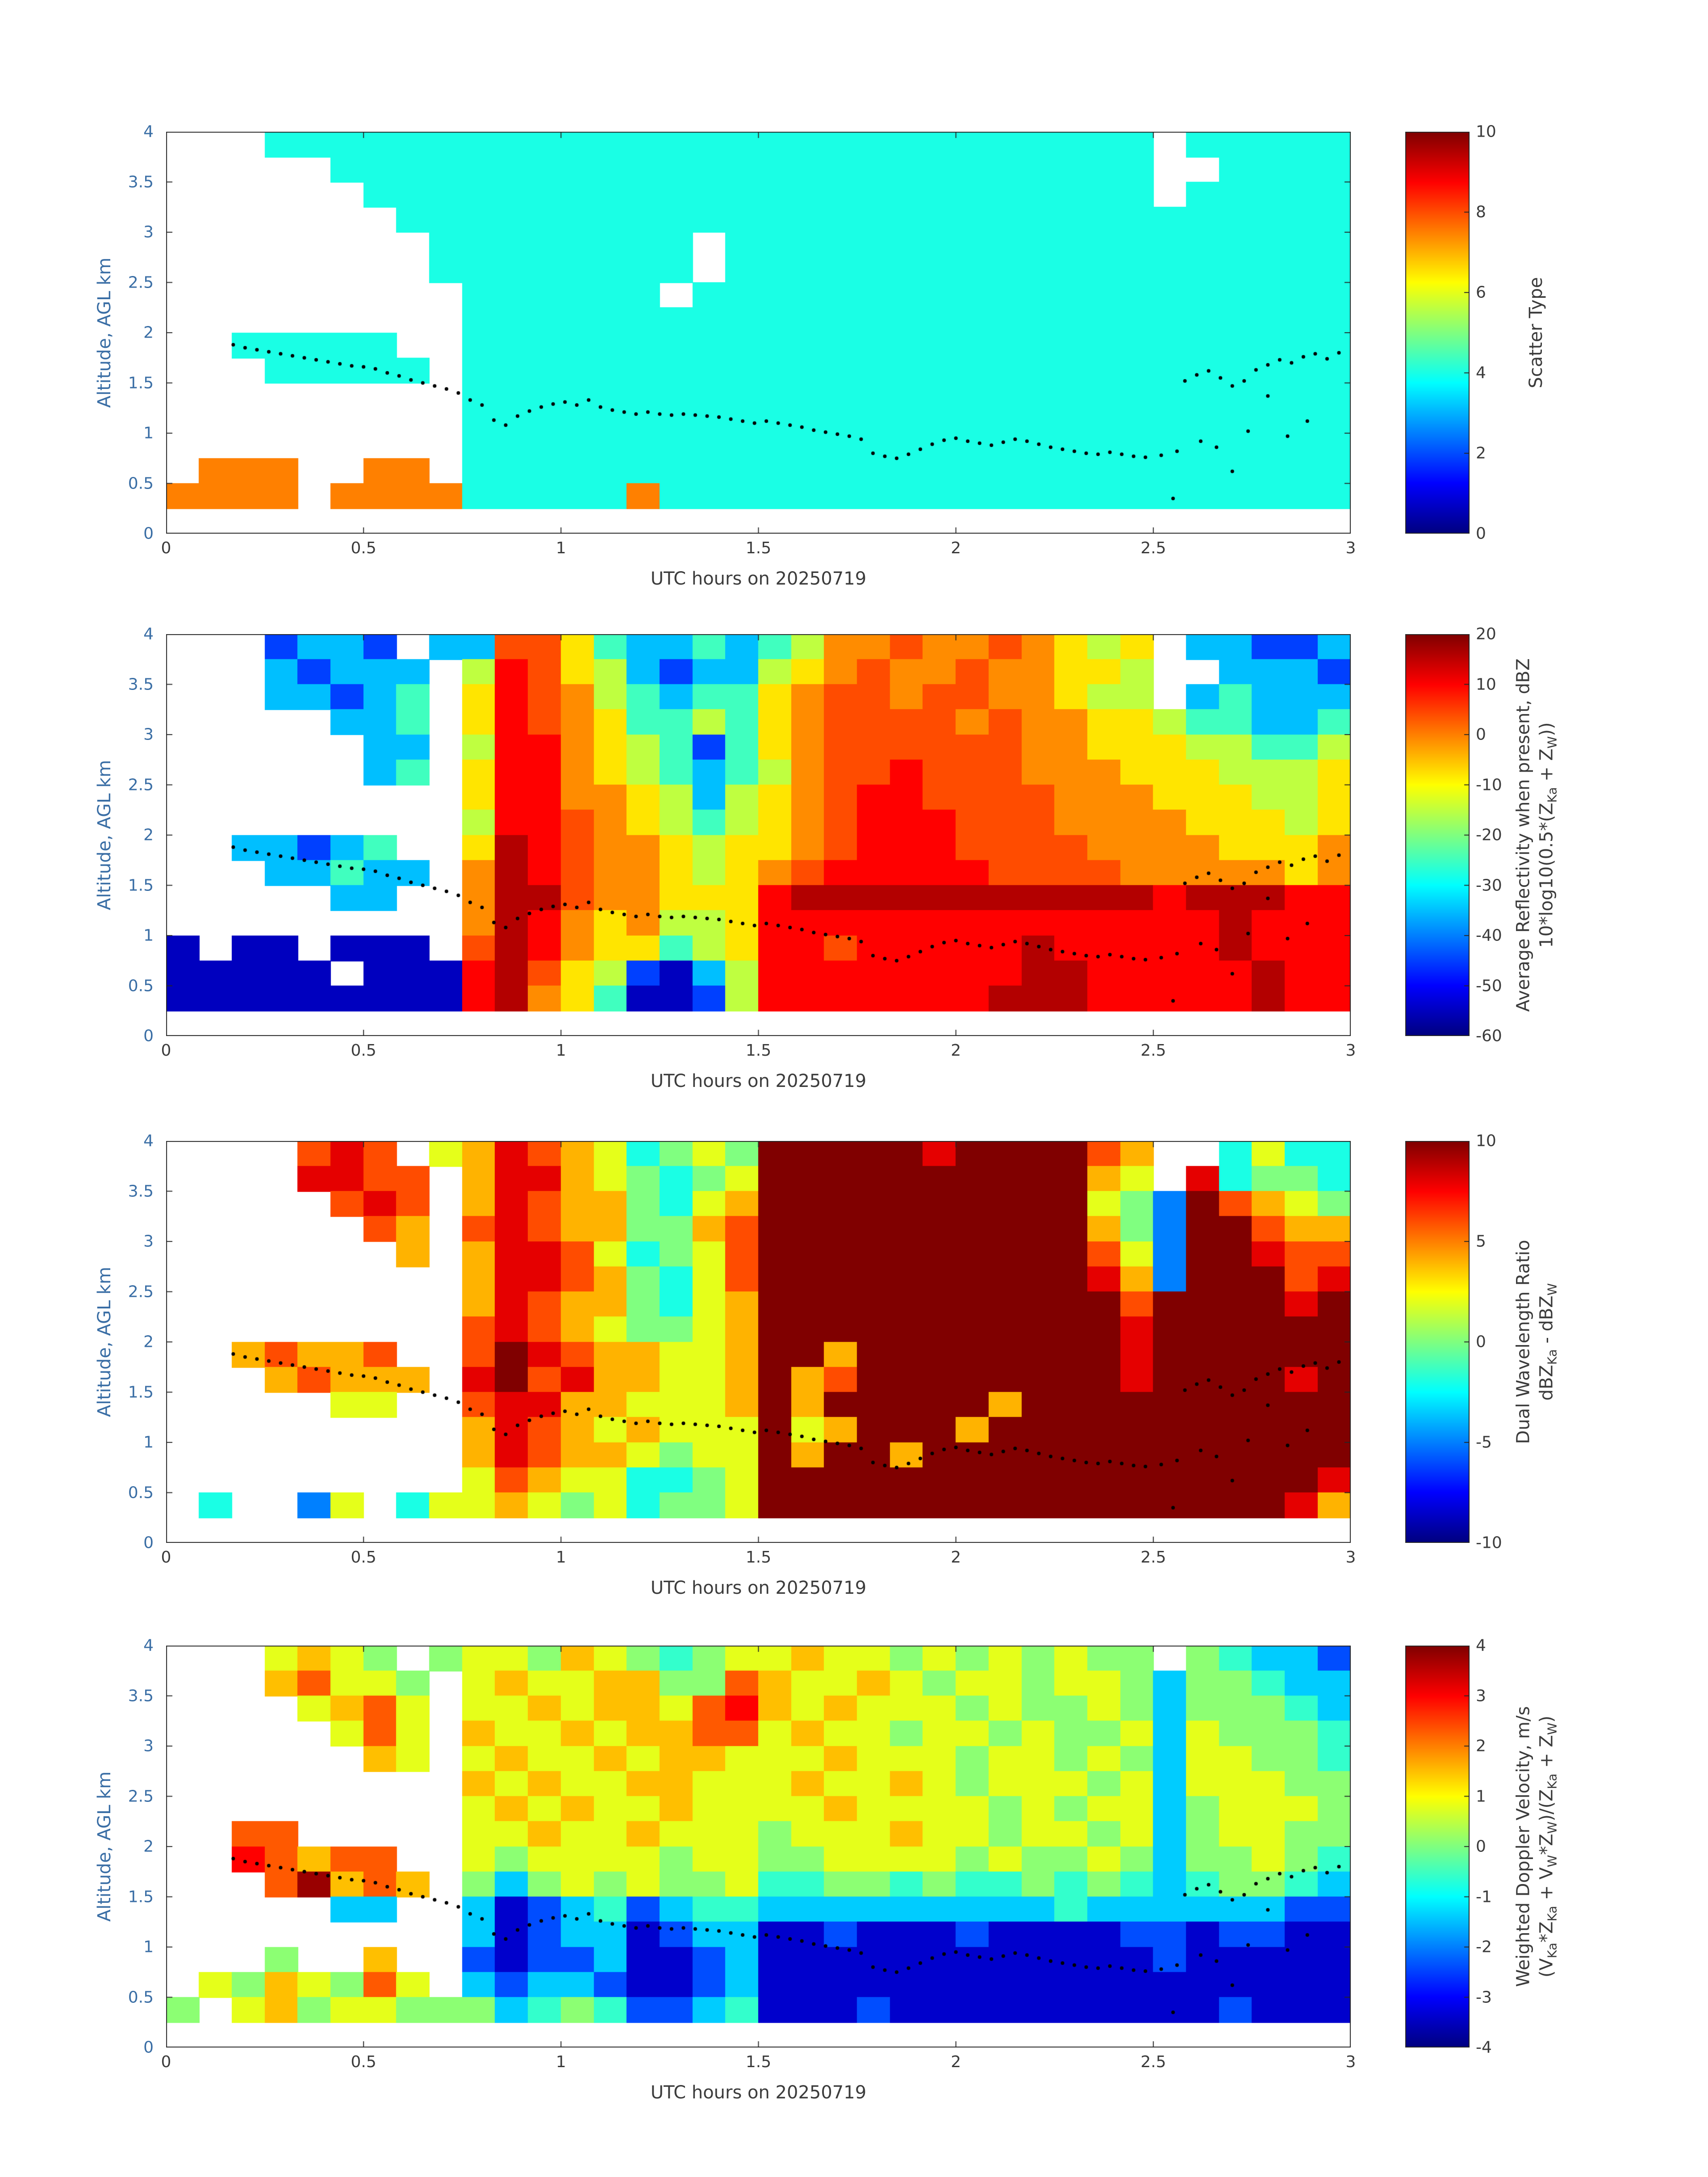  Describe the element at coordinates (1484, 1442) in the screenshot. I see `colorbar-tick-label: -5` at that location.